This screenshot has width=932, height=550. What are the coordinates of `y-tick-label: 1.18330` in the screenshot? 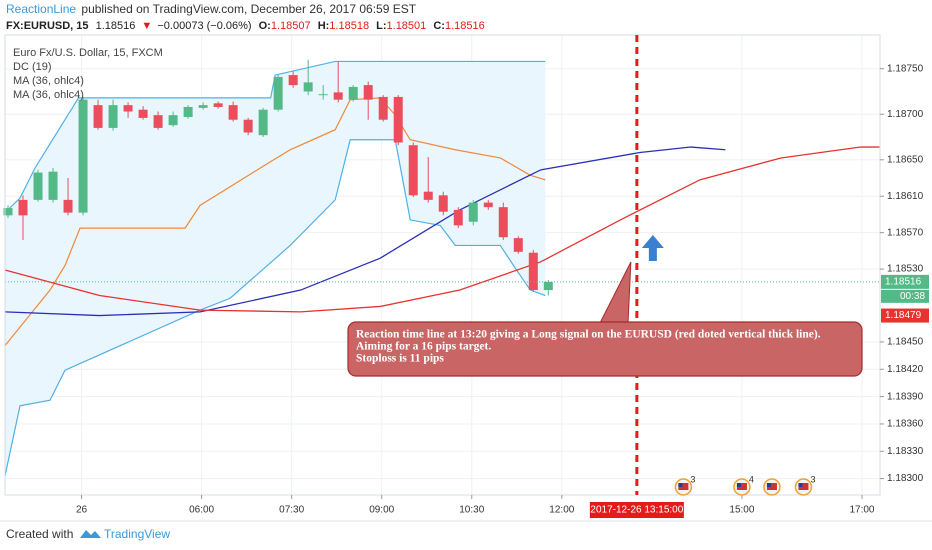 It's located at (905, 451).